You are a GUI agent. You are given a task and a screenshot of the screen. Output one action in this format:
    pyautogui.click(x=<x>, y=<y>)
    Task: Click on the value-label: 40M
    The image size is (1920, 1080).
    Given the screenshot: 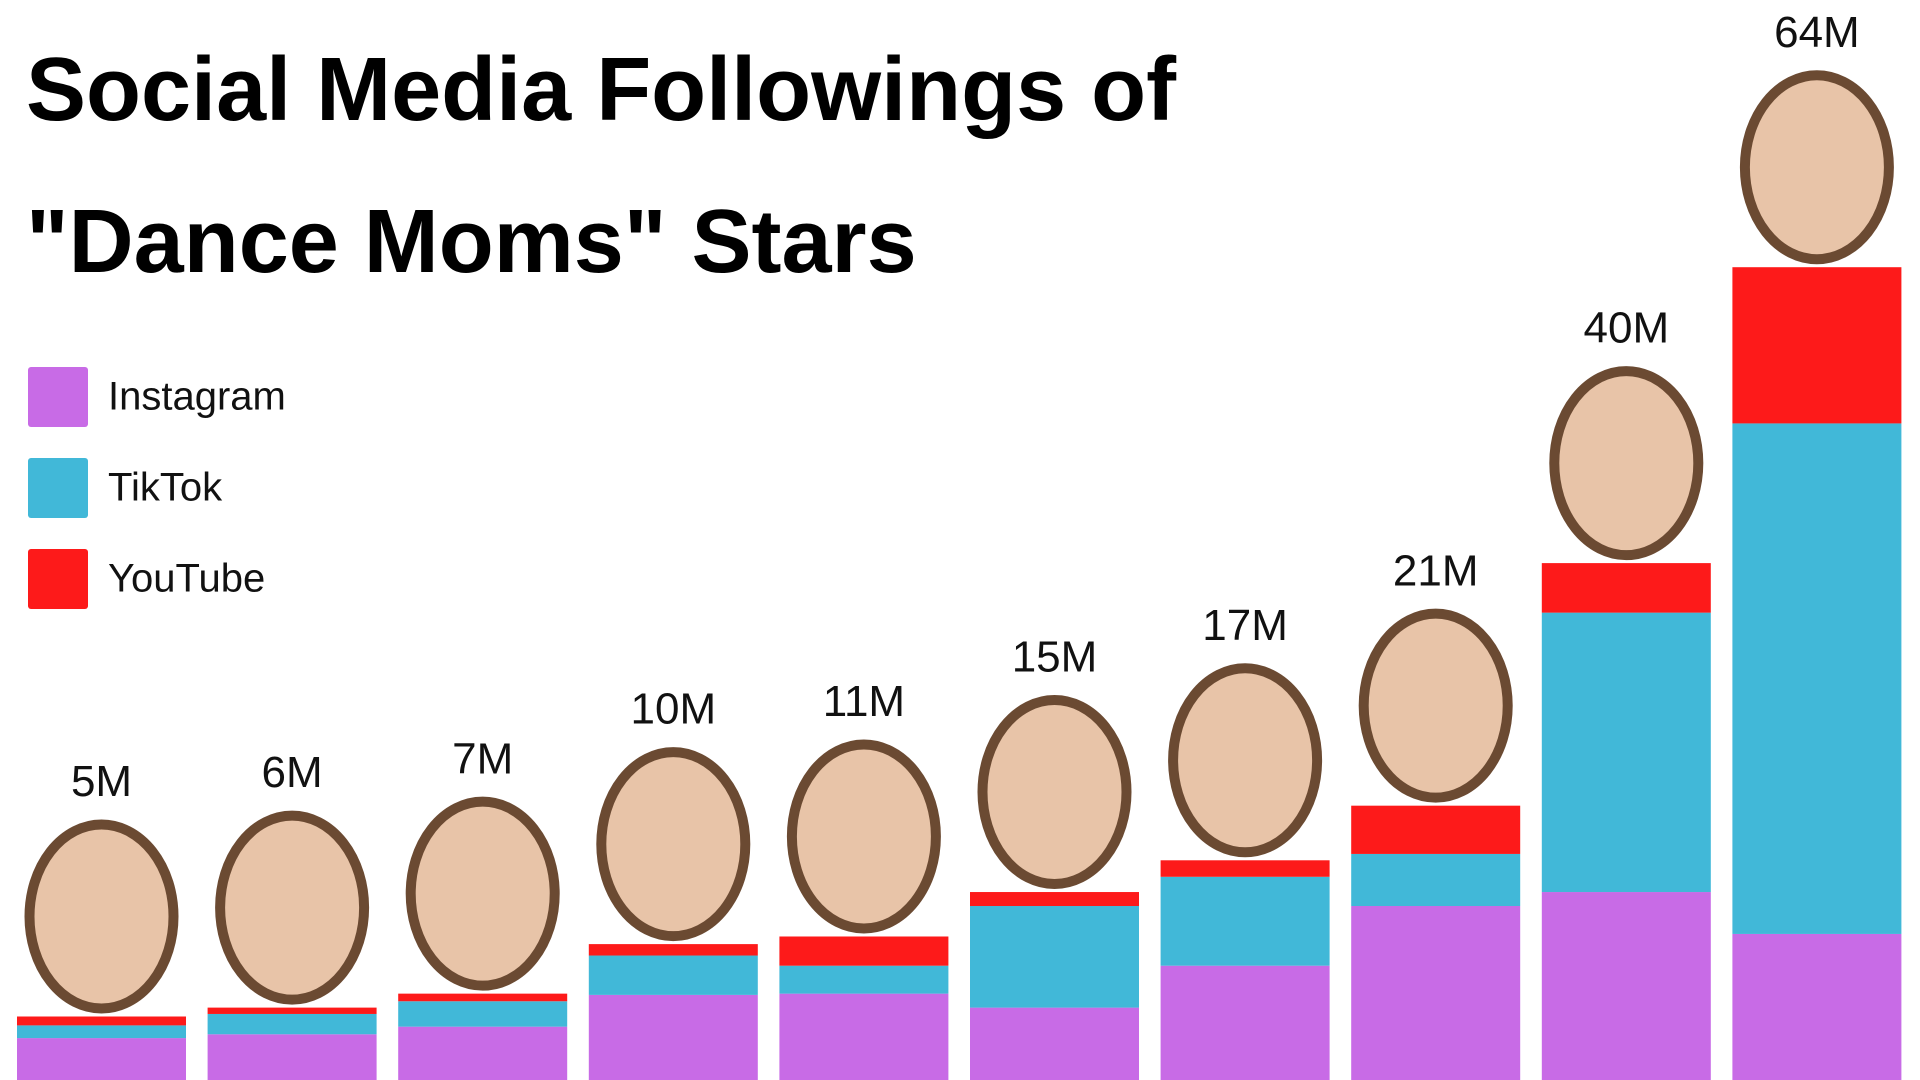 What is the action you would take?
    pyautogui.click(x=1627, y=328)
    